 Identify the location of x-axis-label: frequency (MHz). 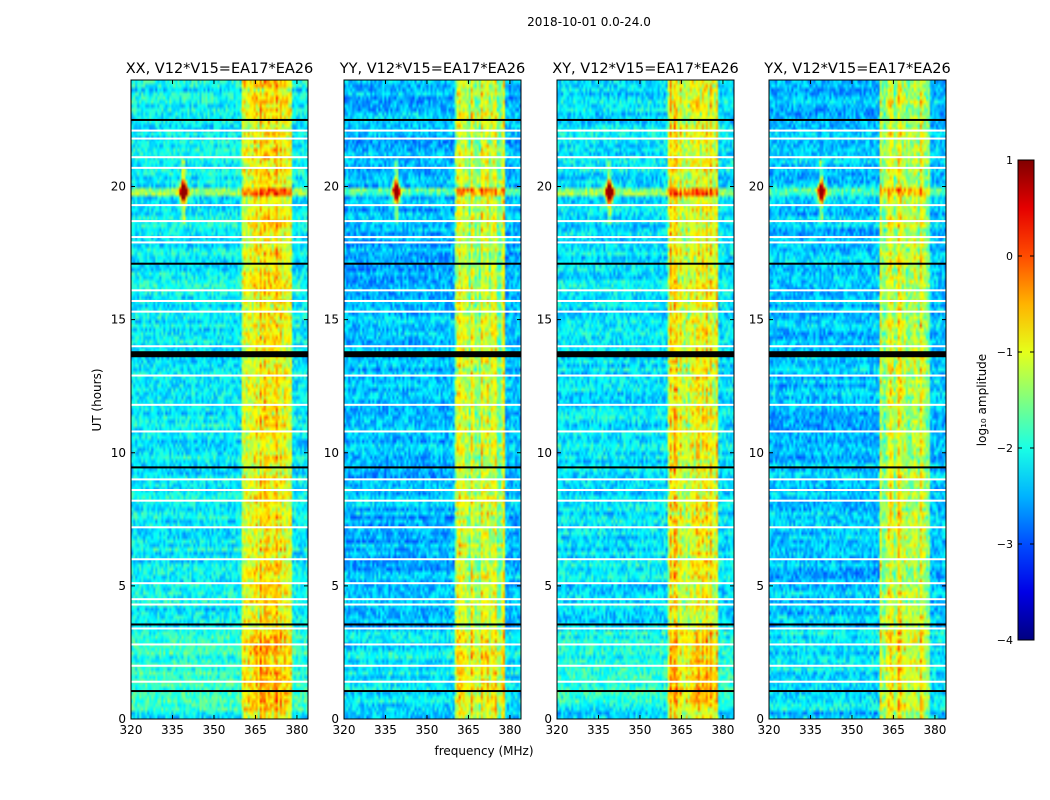
(483, 751).